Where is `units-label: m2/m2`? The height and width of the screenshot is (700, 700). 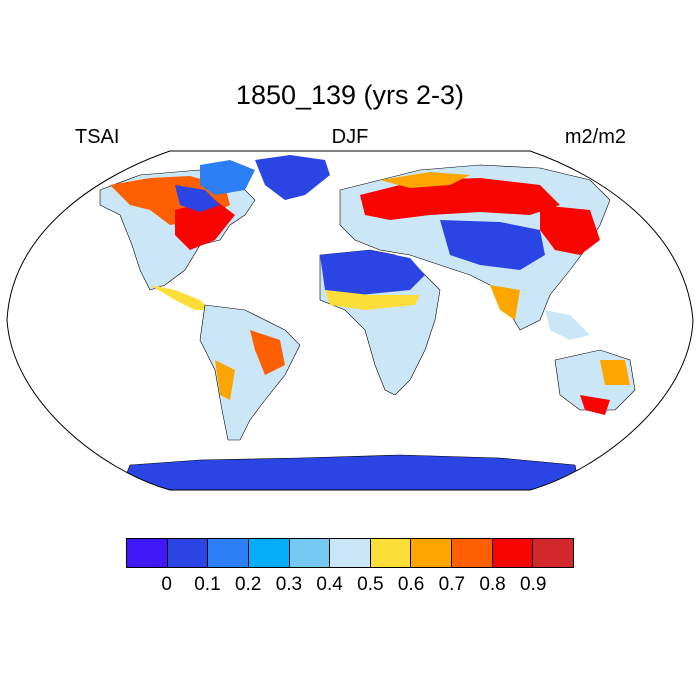
units-label: m2/m2 is located at coordinates (595, 137).